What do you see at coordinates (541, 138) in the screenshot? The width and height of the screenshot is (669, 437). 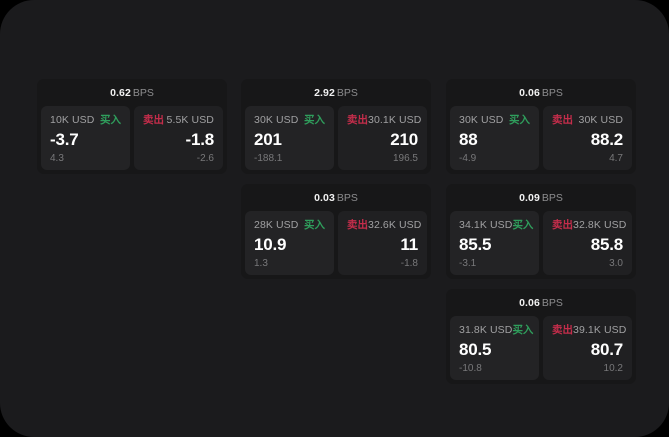 I see `card-sides: 30K USD 买入 88 -4.9 卖出 30K USD 88.2 4.7` at bounding box center [541, 138].